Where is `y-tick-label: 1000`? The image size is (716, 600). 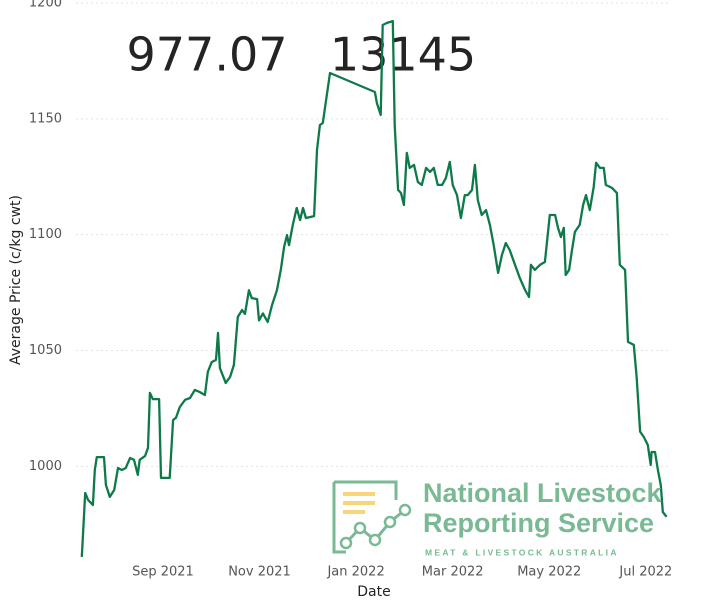 y-tick-label: 1000 is located at coordinates (45, 466).